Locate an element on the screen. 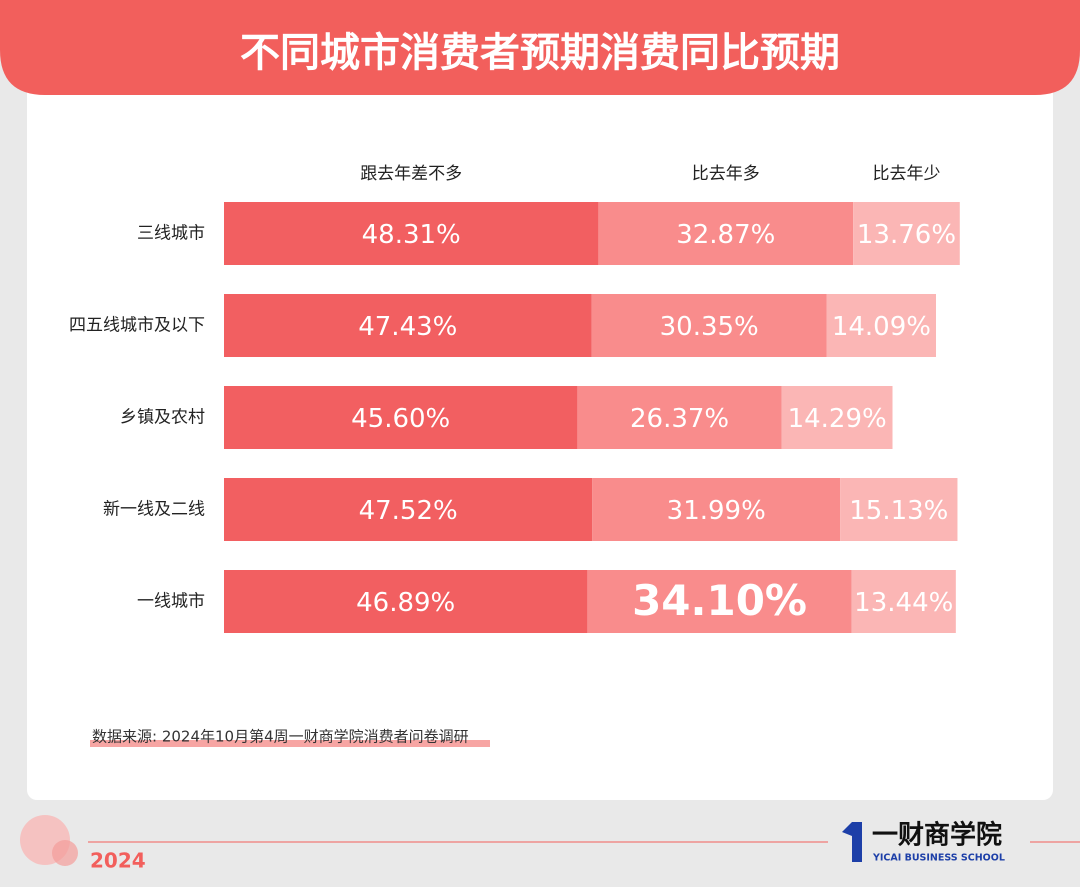  decor-circle is located at coordinates (65, 853).